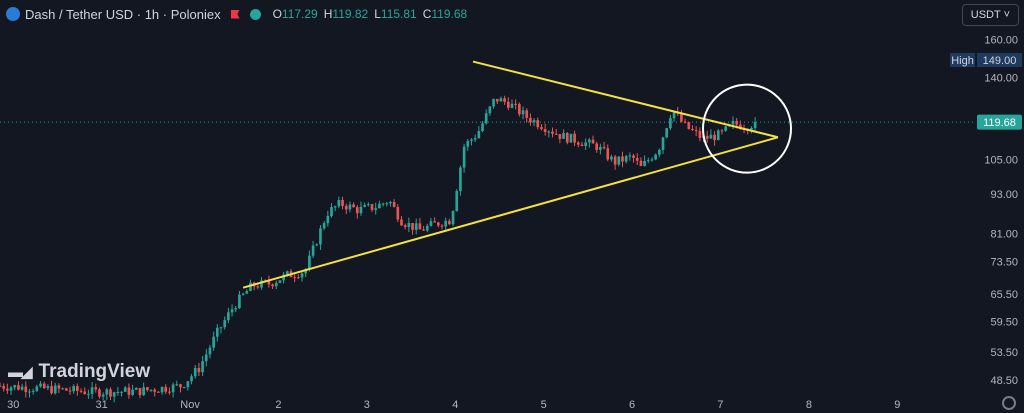  What do you see at coordinates (398, 14) in the screenshot?
I see `low-value: 115.81` at bounding box center [398, 14].